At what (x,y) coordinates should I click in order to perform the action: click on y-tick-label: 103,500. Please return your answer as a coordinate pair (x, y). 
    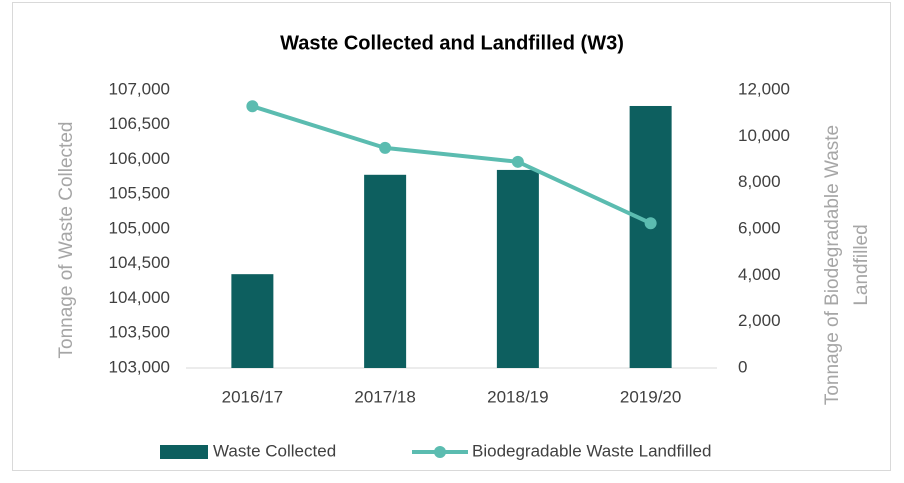
    Looking at the image, I should click on (139, 332).